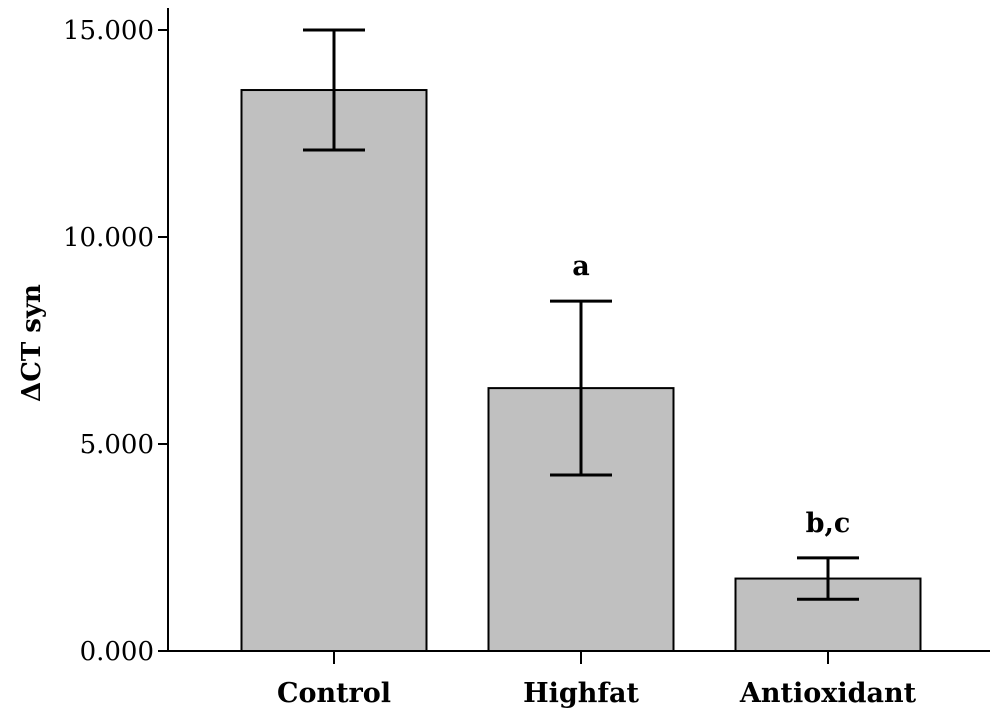  I want to click on significance-label: b,c, so click(828, 523).